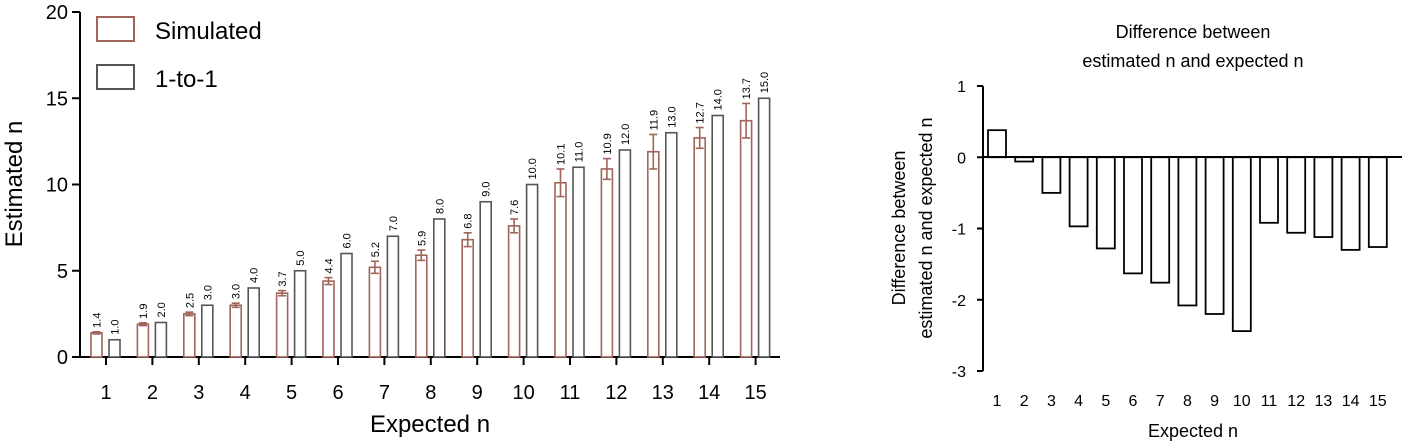 This screenshot has width=1408, height=443. I want to click on simulated-value-label: 13.7, so click(747, 88).